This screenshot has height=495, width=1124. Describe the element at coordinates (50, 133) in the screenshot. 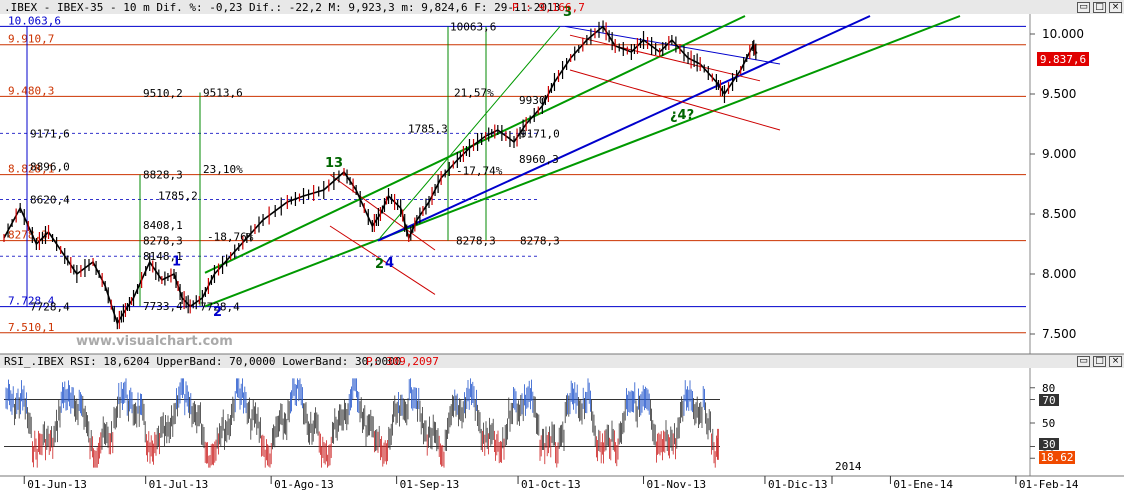

I see `fib-label: 9171,6` at that location.